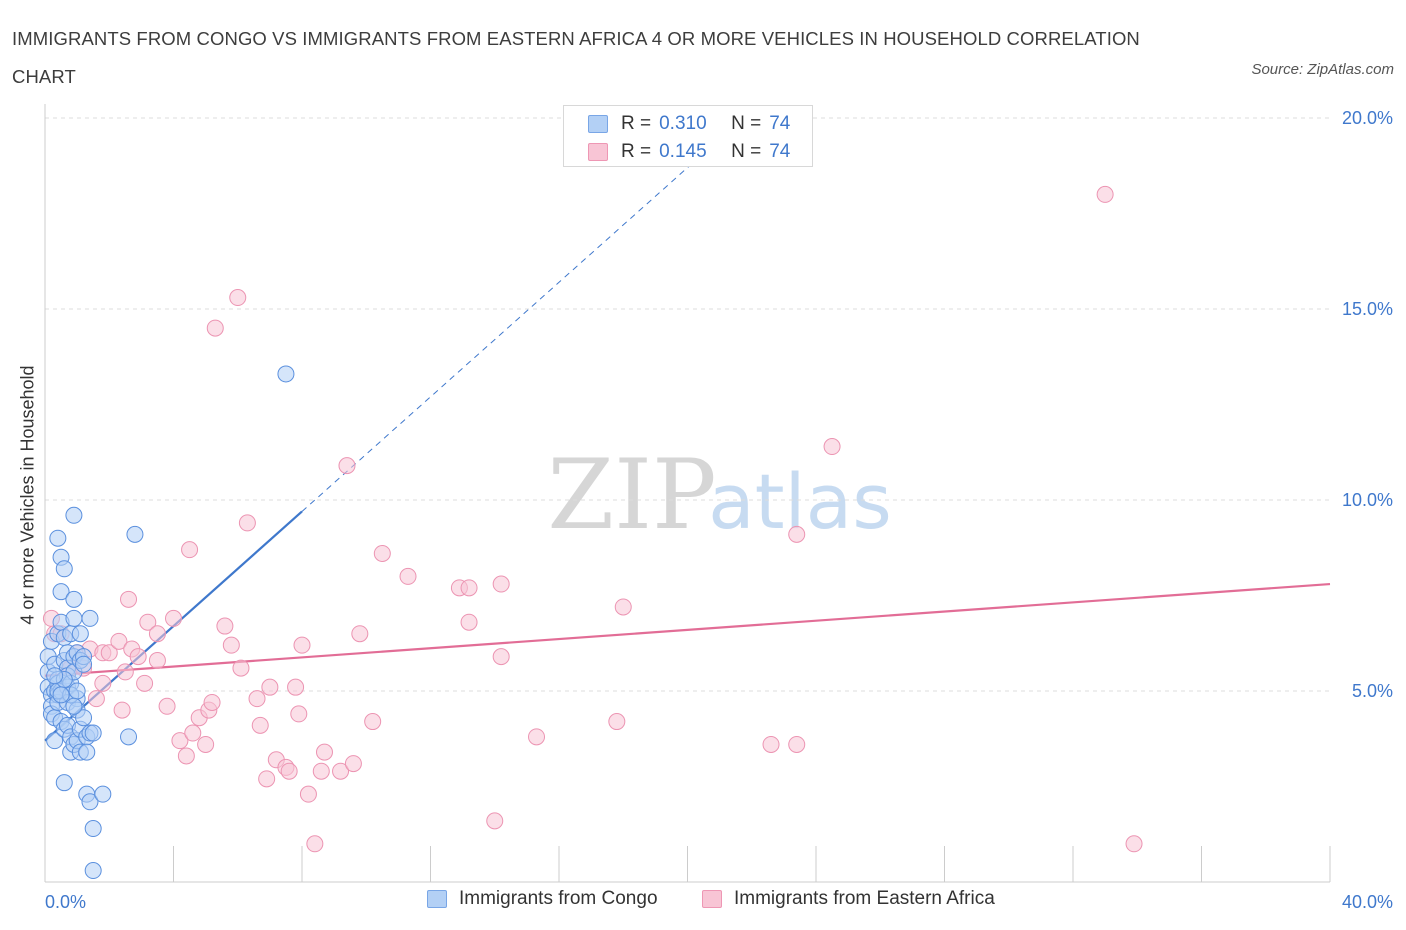 This screenshot has height=930, width=1406. I want to click on eastern-africa-trend-line, so click(687, 629).